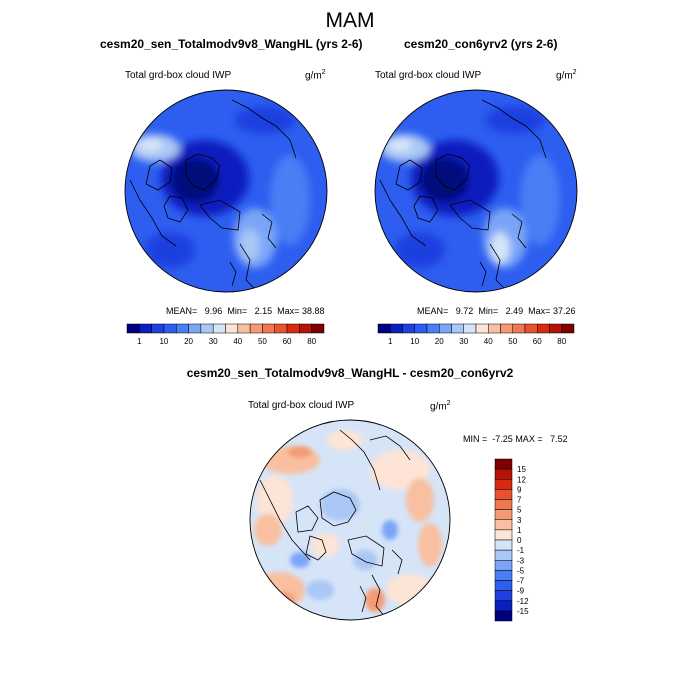  Describe the element at coordinates (523, 611) in the screenshot. I see `colorbar-tick-label: -15` at that location.